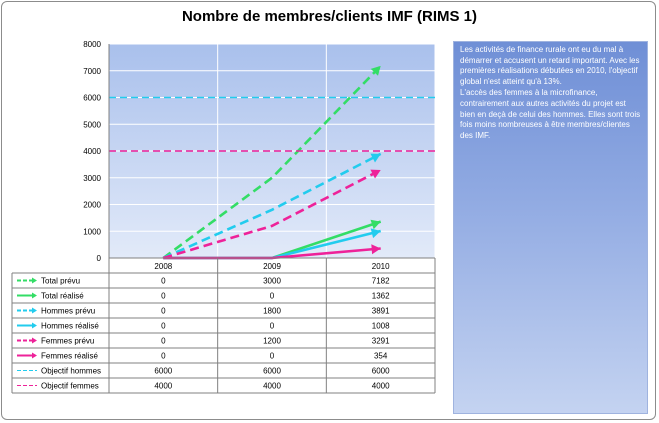 The height and width of the screenshot is (423, 659). What do you see at coordinates (381, 356) in the screenshot?
I see `data-label: 354` at bounding box center [381, 356].